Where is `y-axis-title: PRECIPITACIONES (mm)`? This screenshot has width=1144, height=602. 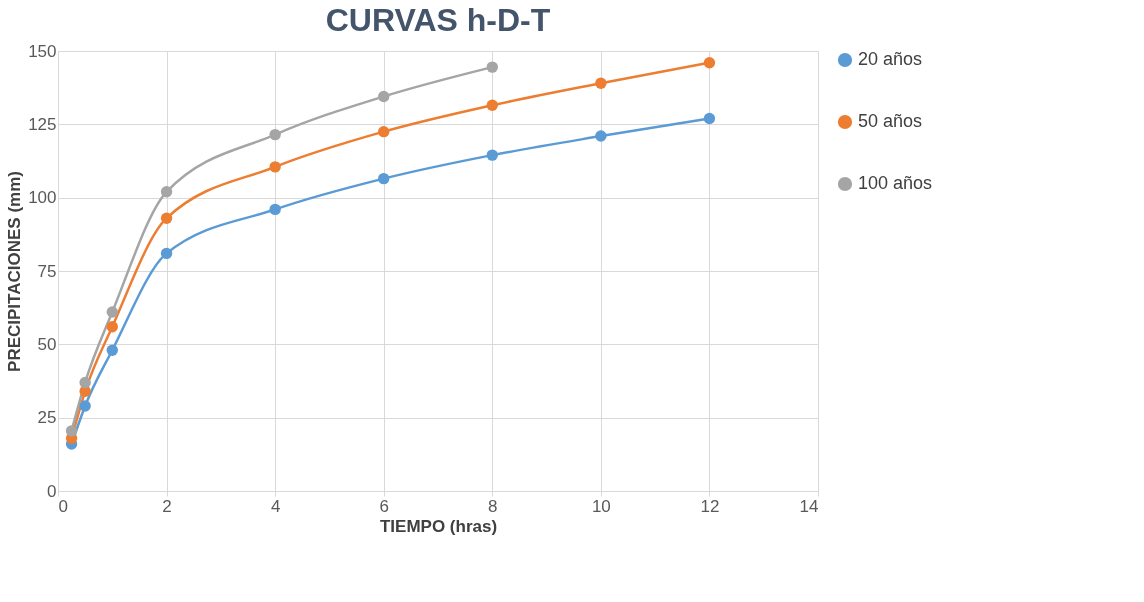
y-axis-title: PRECIPITACIONES (mm) is located at coordinates (15, 271).